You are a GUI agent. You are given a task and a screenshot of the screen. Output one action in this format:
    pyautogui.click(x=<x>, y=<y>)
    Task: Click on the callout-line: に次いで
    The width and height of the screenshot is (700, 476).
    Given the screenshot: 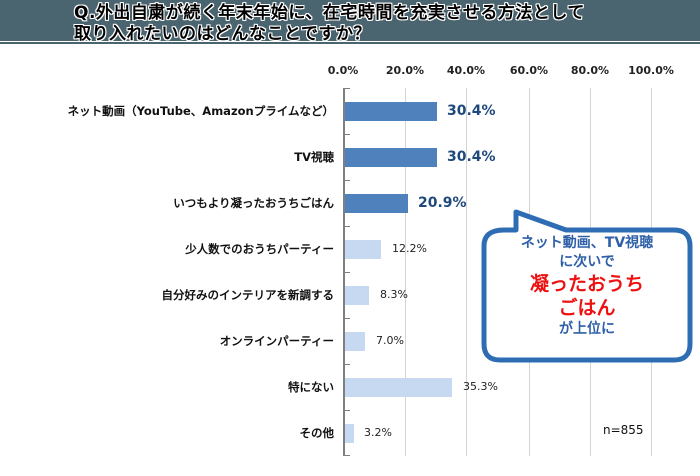 What is the action you would take?
    pyautogui.click(x=587, y=262)
    